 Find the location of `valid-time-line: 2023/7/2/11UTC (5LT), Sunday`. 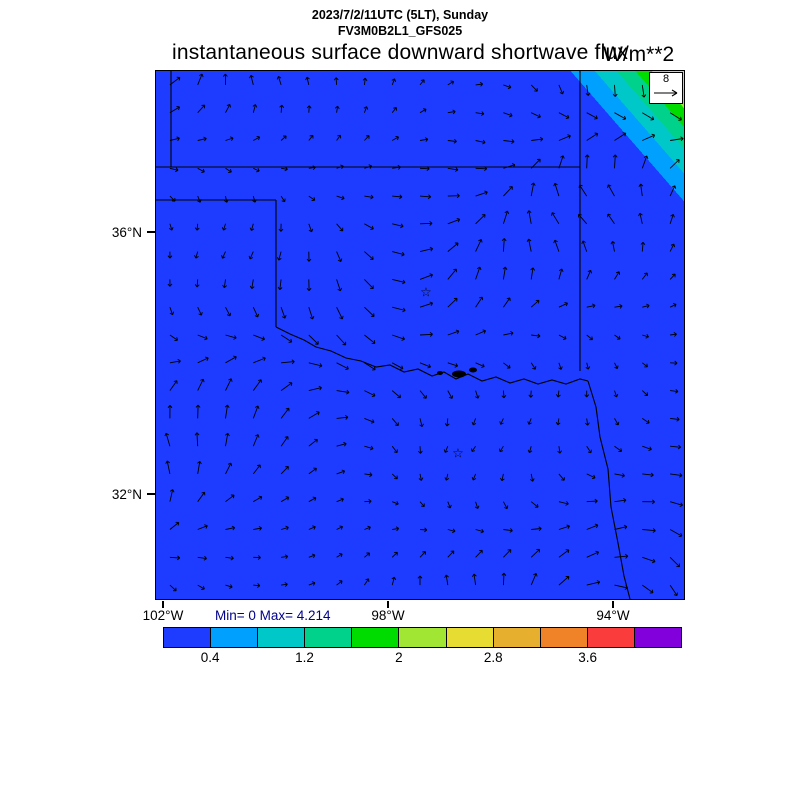

valid-time-line: 2023/7/2/11UTC (5LT), Sunday is located at coordinates (400, 15).